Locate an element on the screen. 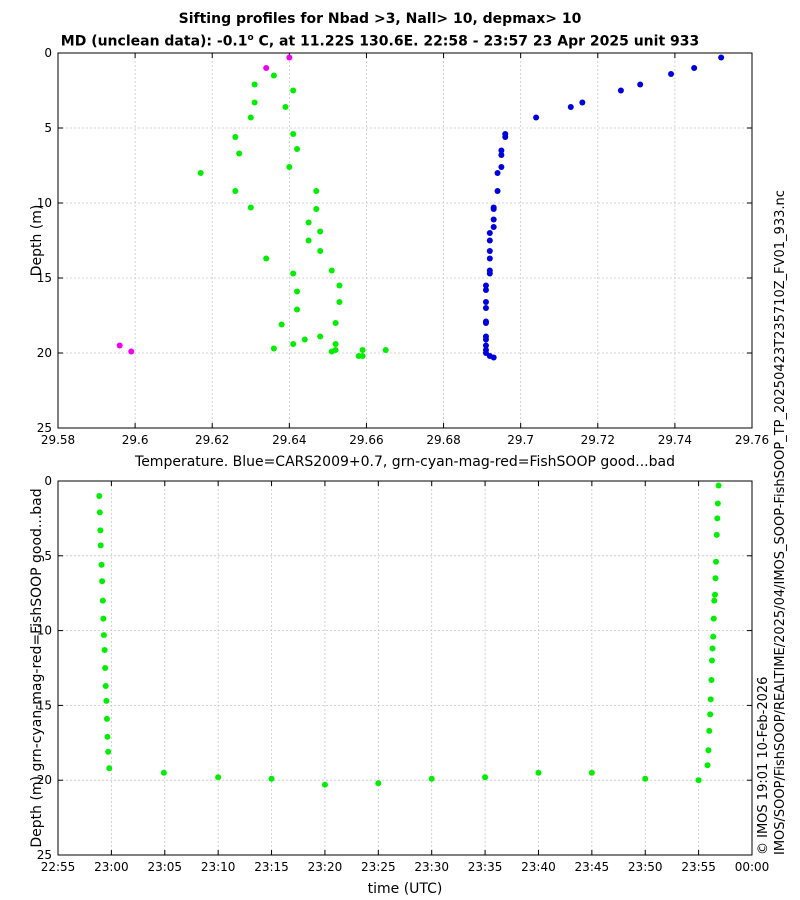  x-tick-label: 22:55 is located at coordinates (58, 867).